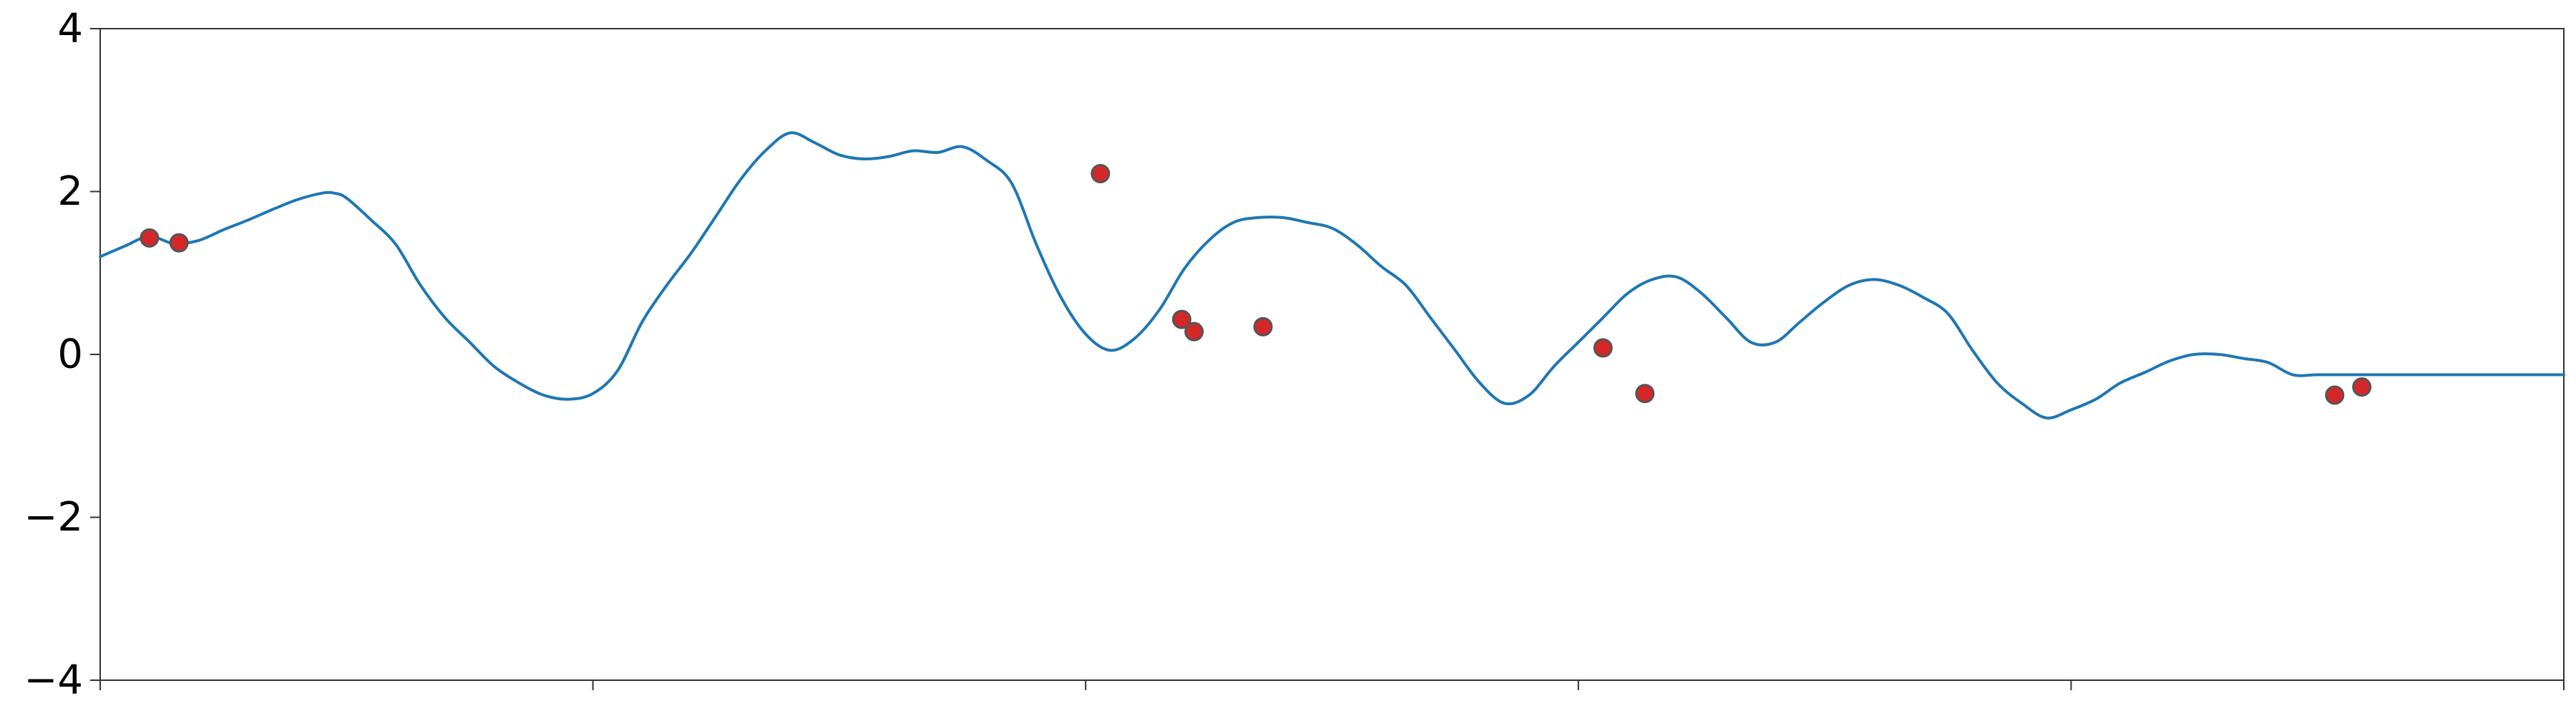 This screenshot has width=2576, height=716. Describe the element at coordinates (70, 29) in the screenshot. I see `y-tick-label: 4` at that location.